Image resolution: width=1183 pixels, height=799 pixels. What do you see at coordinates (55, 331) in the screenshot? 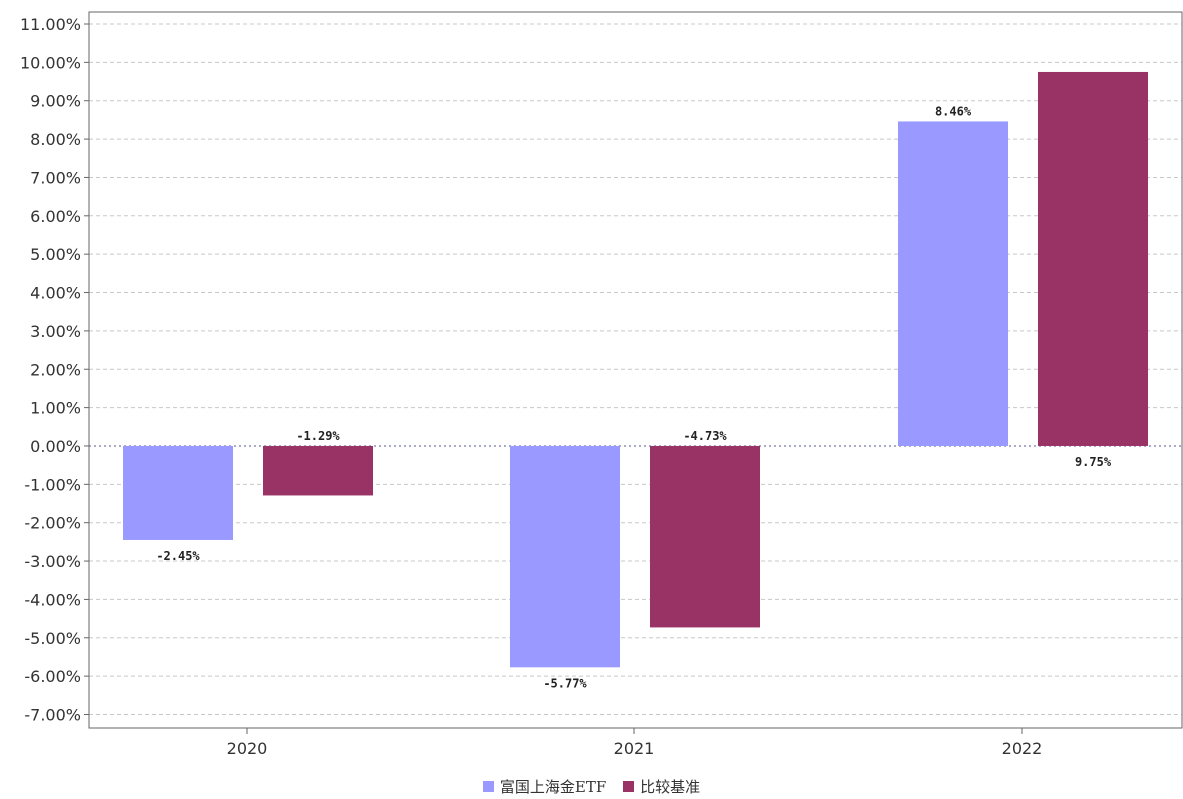
I see `y-tick-label: 3.00%` at bounding box center [55, 331].